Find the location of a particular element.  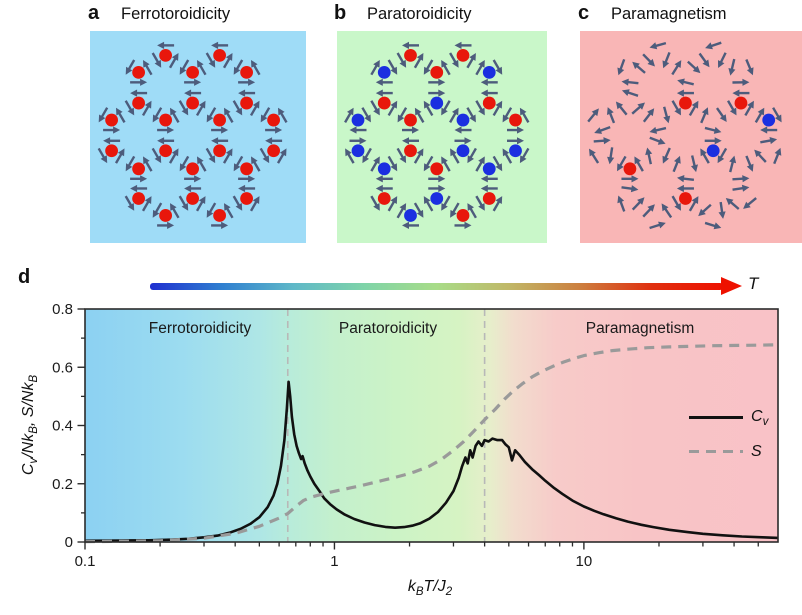

y-tick-label: 0.8 is located at coordinates (62, 309).